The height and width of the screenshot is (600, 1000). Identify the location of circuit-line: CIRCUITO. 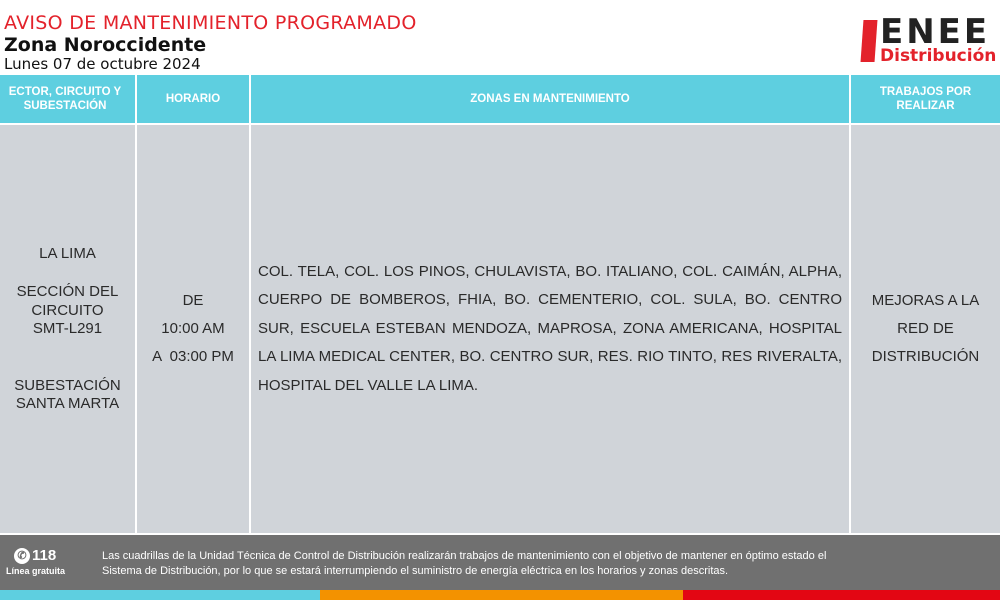
(67, 310).